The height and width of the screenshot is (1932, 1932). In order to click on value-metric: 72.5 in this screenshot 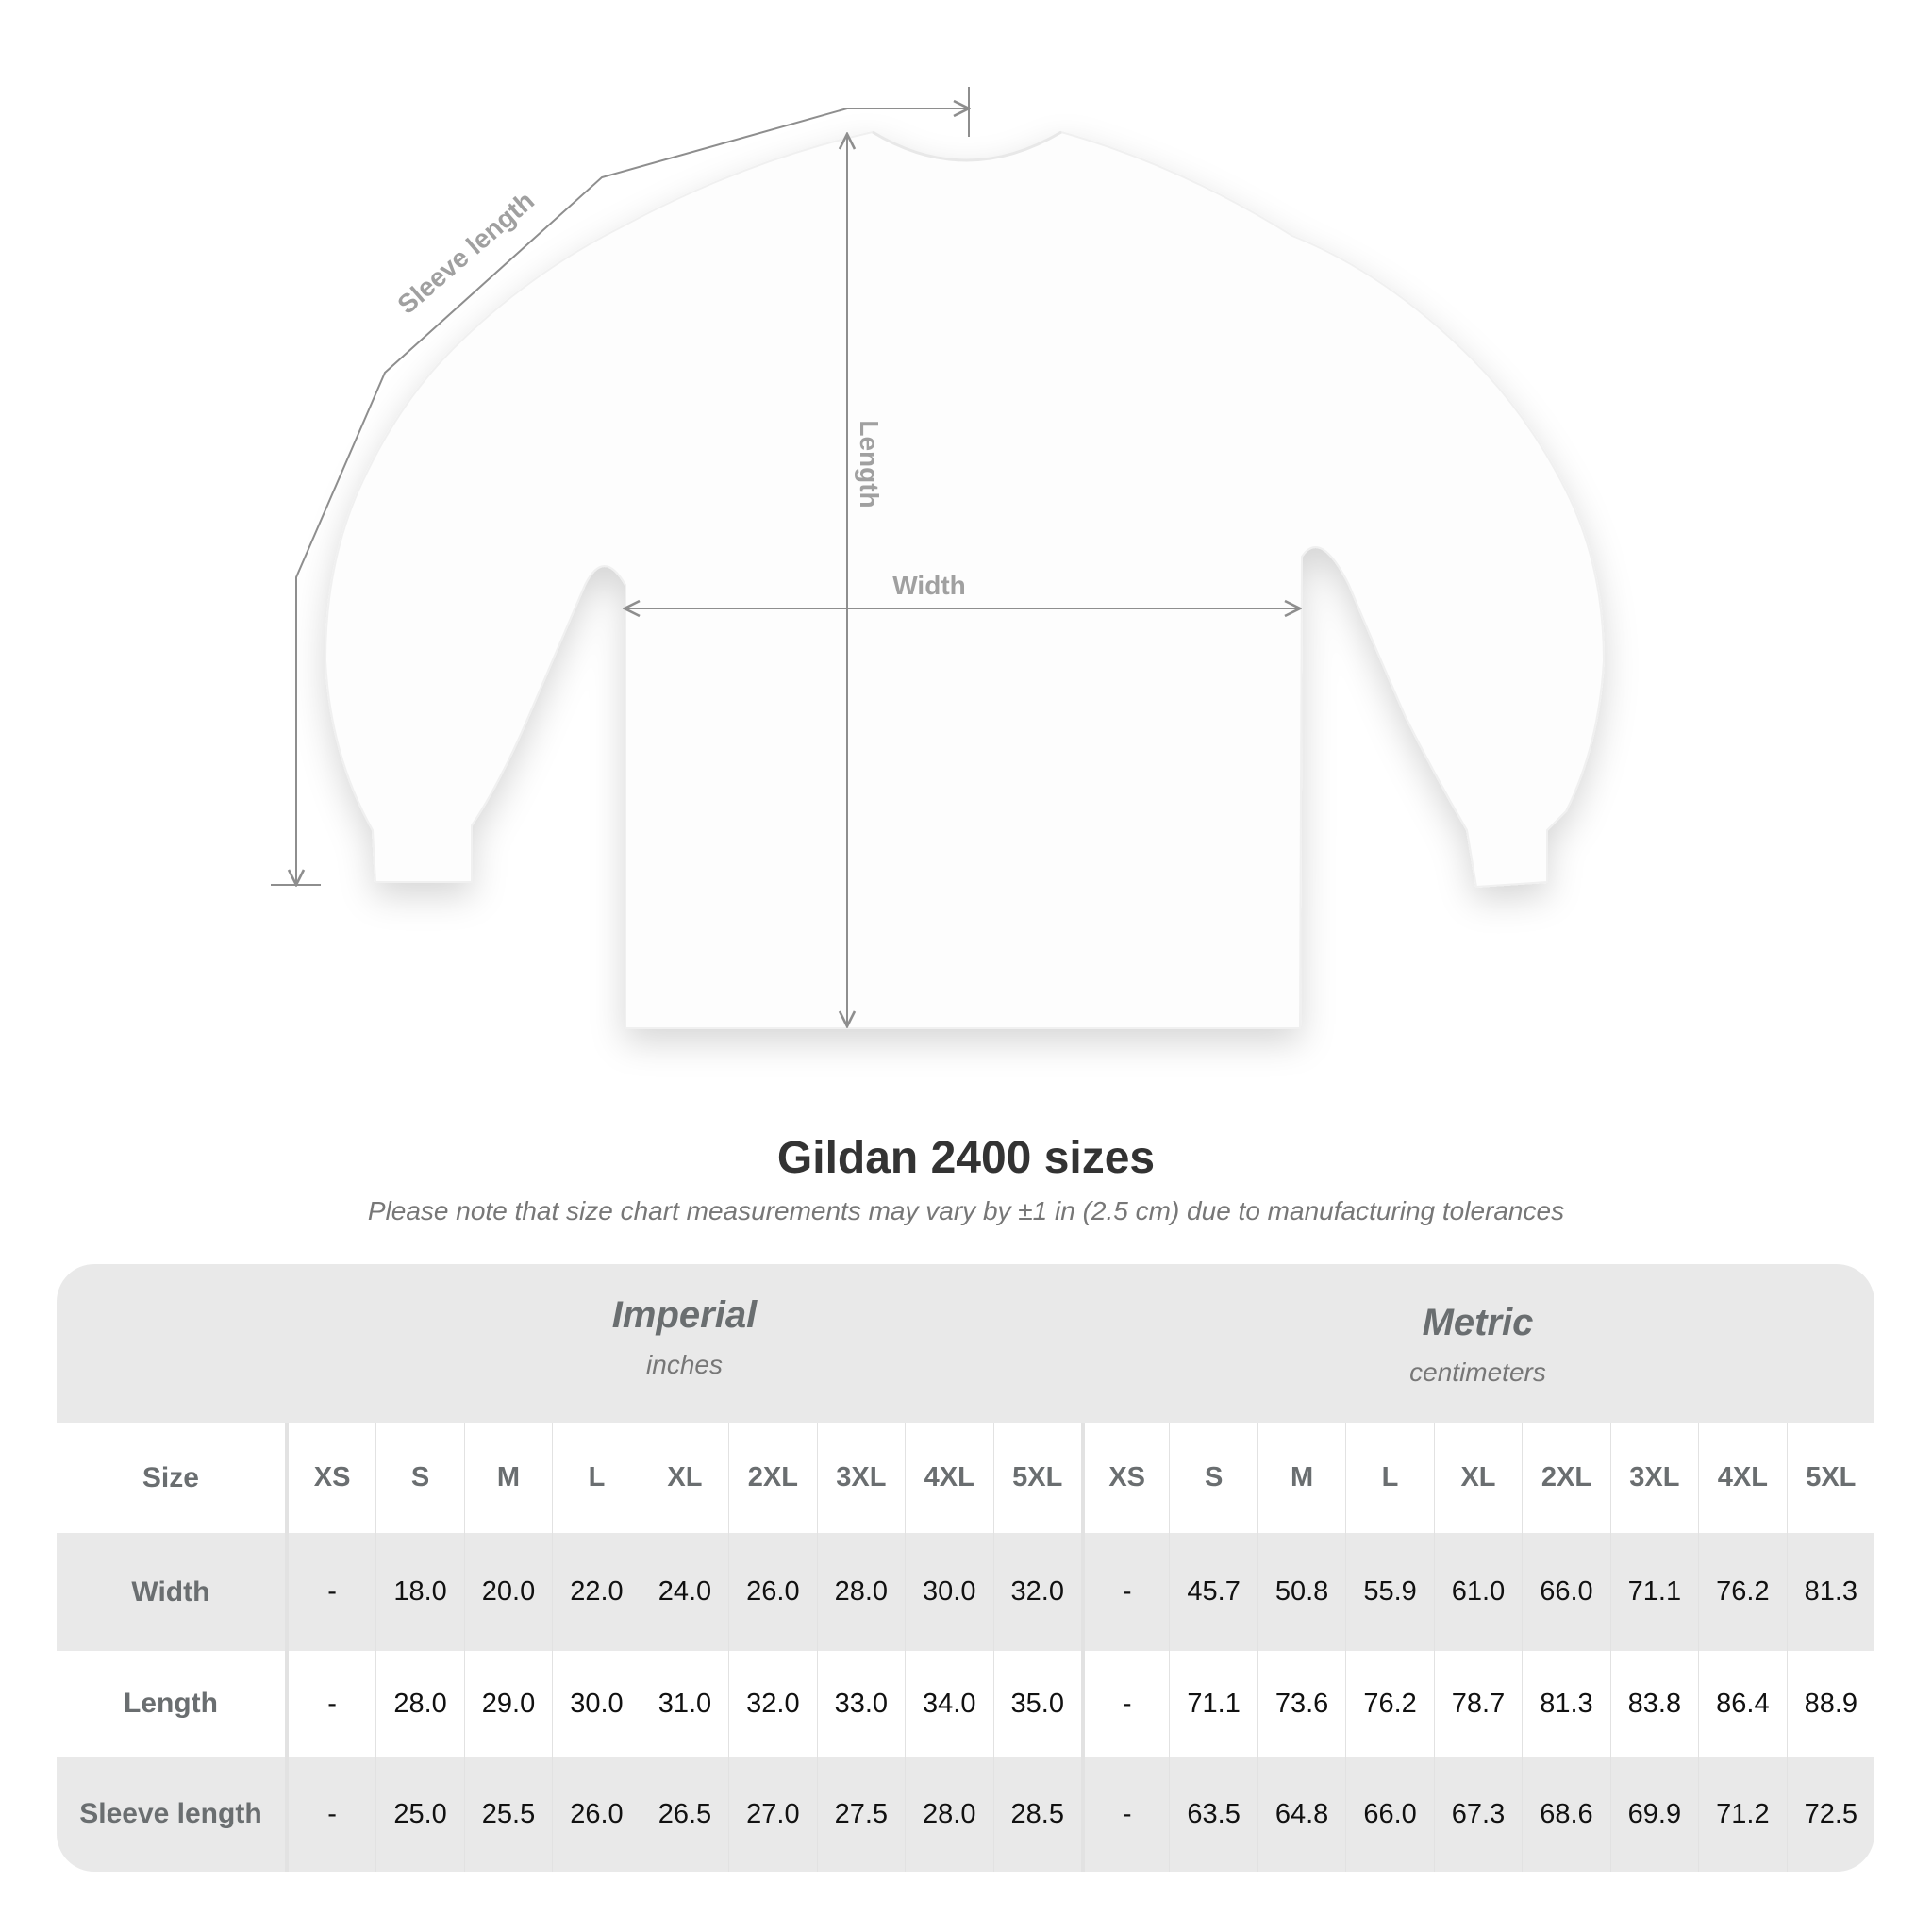, I will do `click(1830, 1814)`.